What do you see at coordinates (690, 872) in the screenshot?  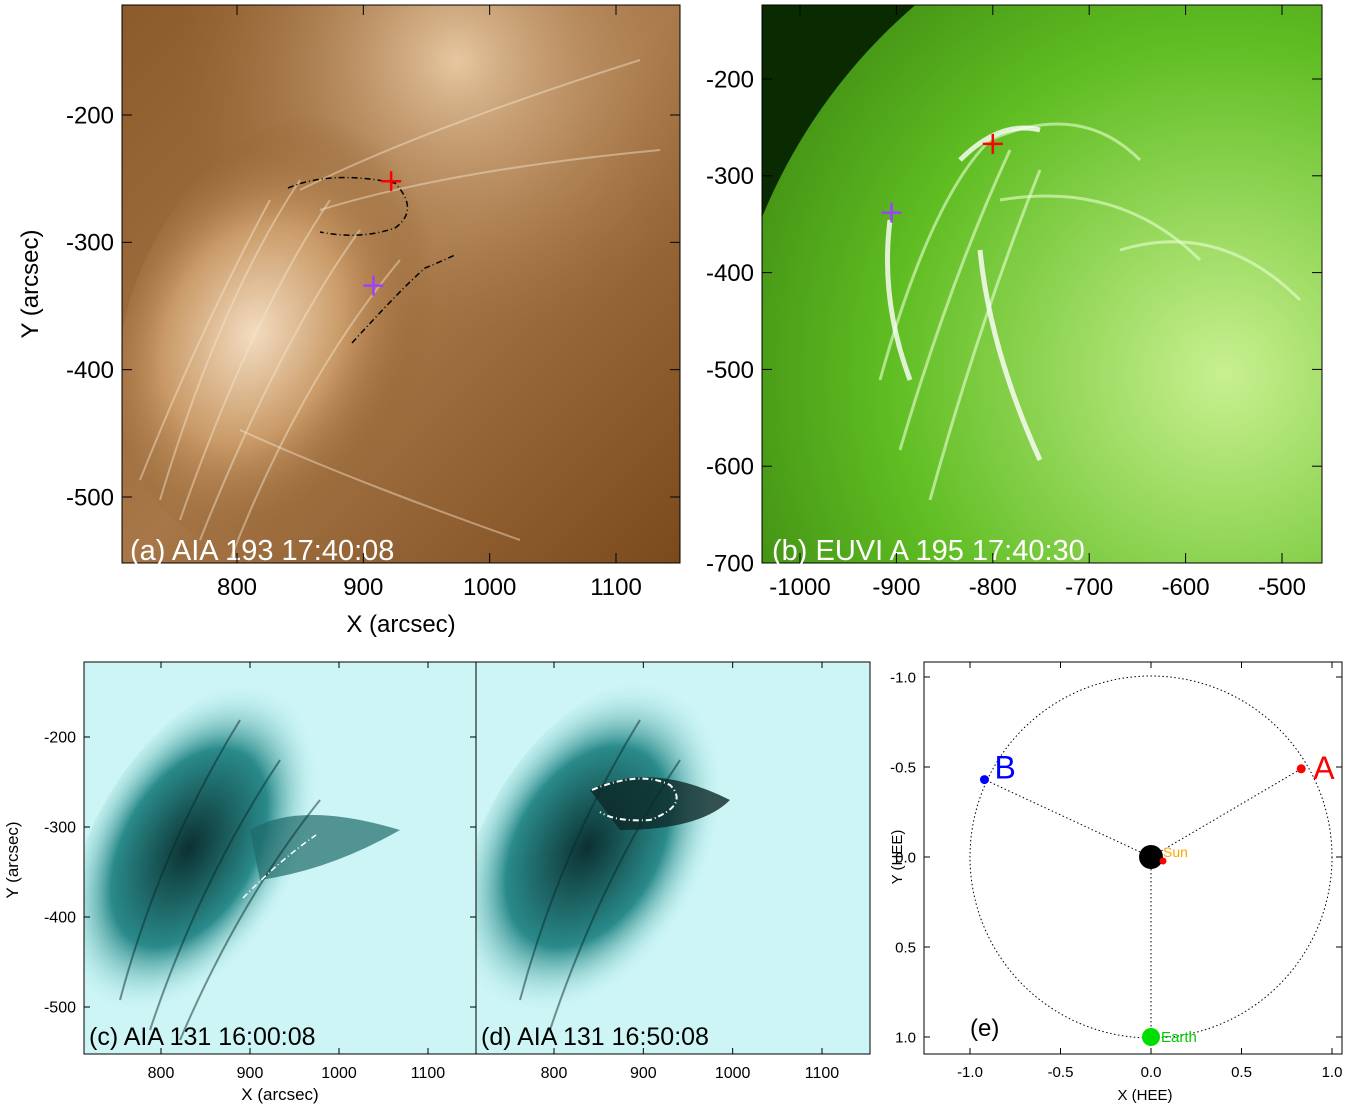 I see `panel-d-axes: 800 900 1000 1100` at bounding box center [690, 872].